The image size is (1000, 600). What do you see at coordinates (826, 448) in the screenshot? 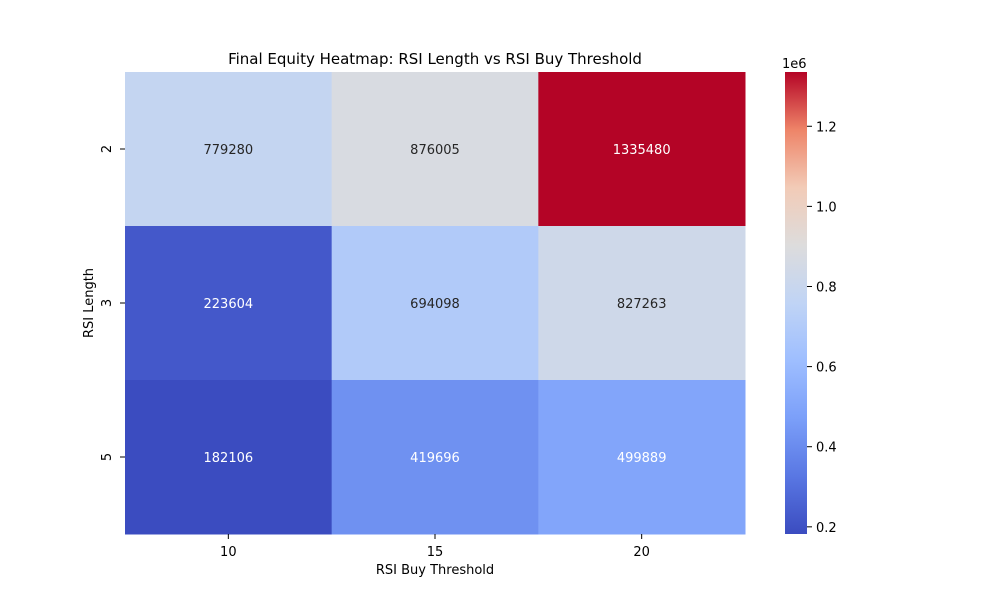
I see `colorbar-tick-label: 0.4` at bounding box center [826, 448].